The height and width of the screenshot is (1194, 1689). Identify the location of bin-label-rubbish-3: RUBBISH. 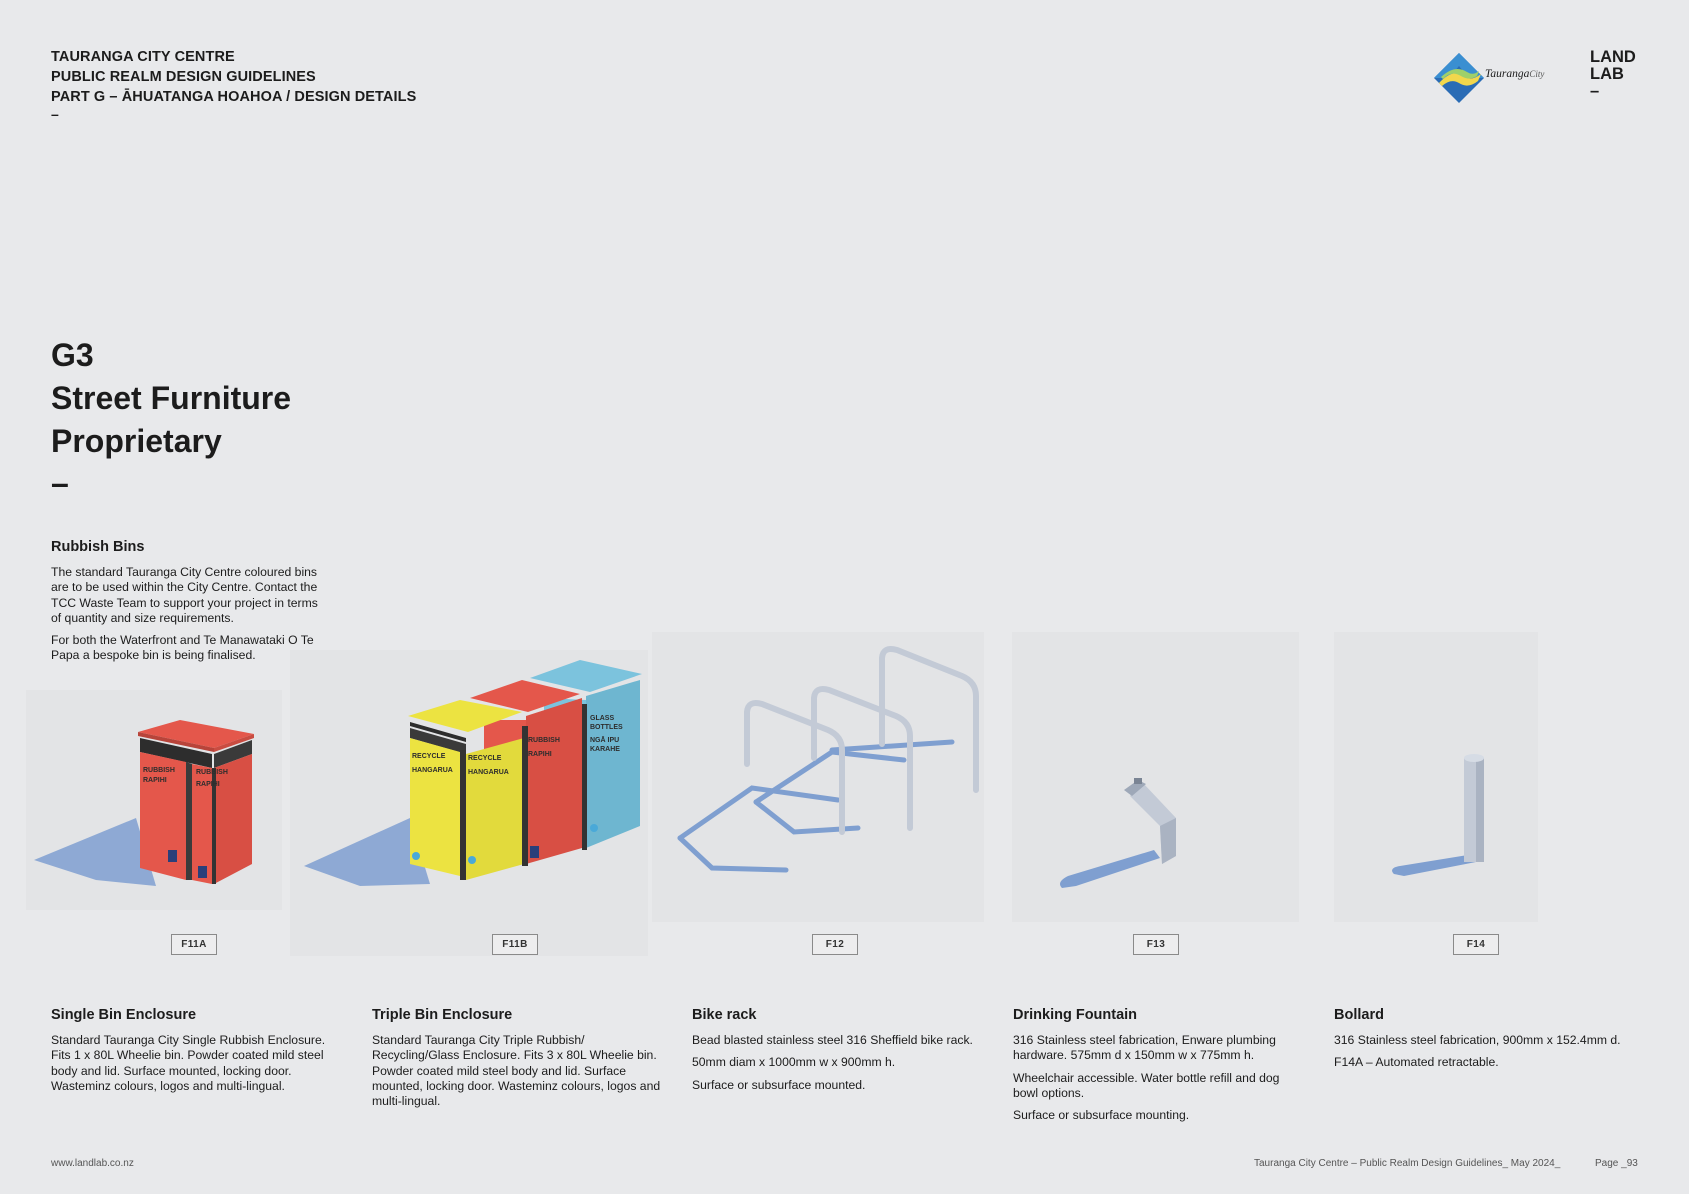
(544, 740).